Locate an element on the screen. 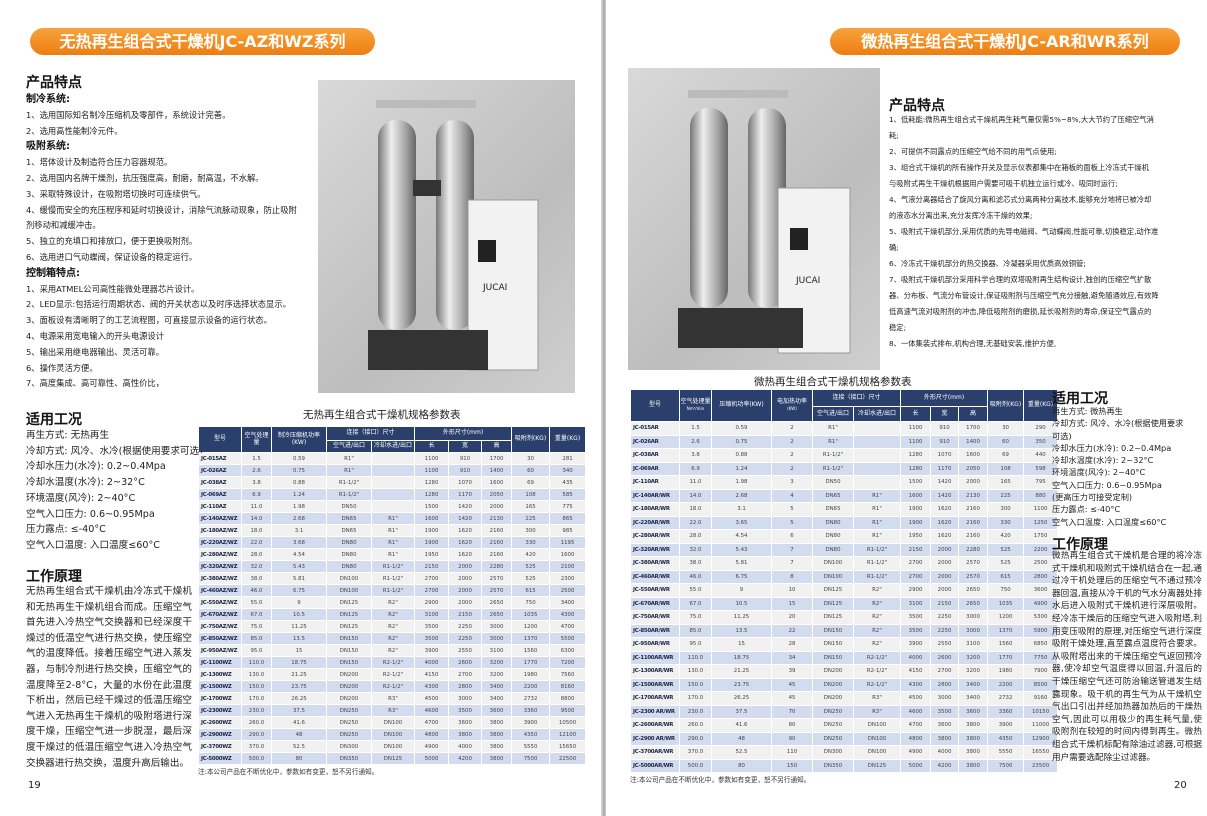 Image resolution: width=1207 pixels, height=816 pixels. table-cell: 1620 is located at coordinates (465, 530).